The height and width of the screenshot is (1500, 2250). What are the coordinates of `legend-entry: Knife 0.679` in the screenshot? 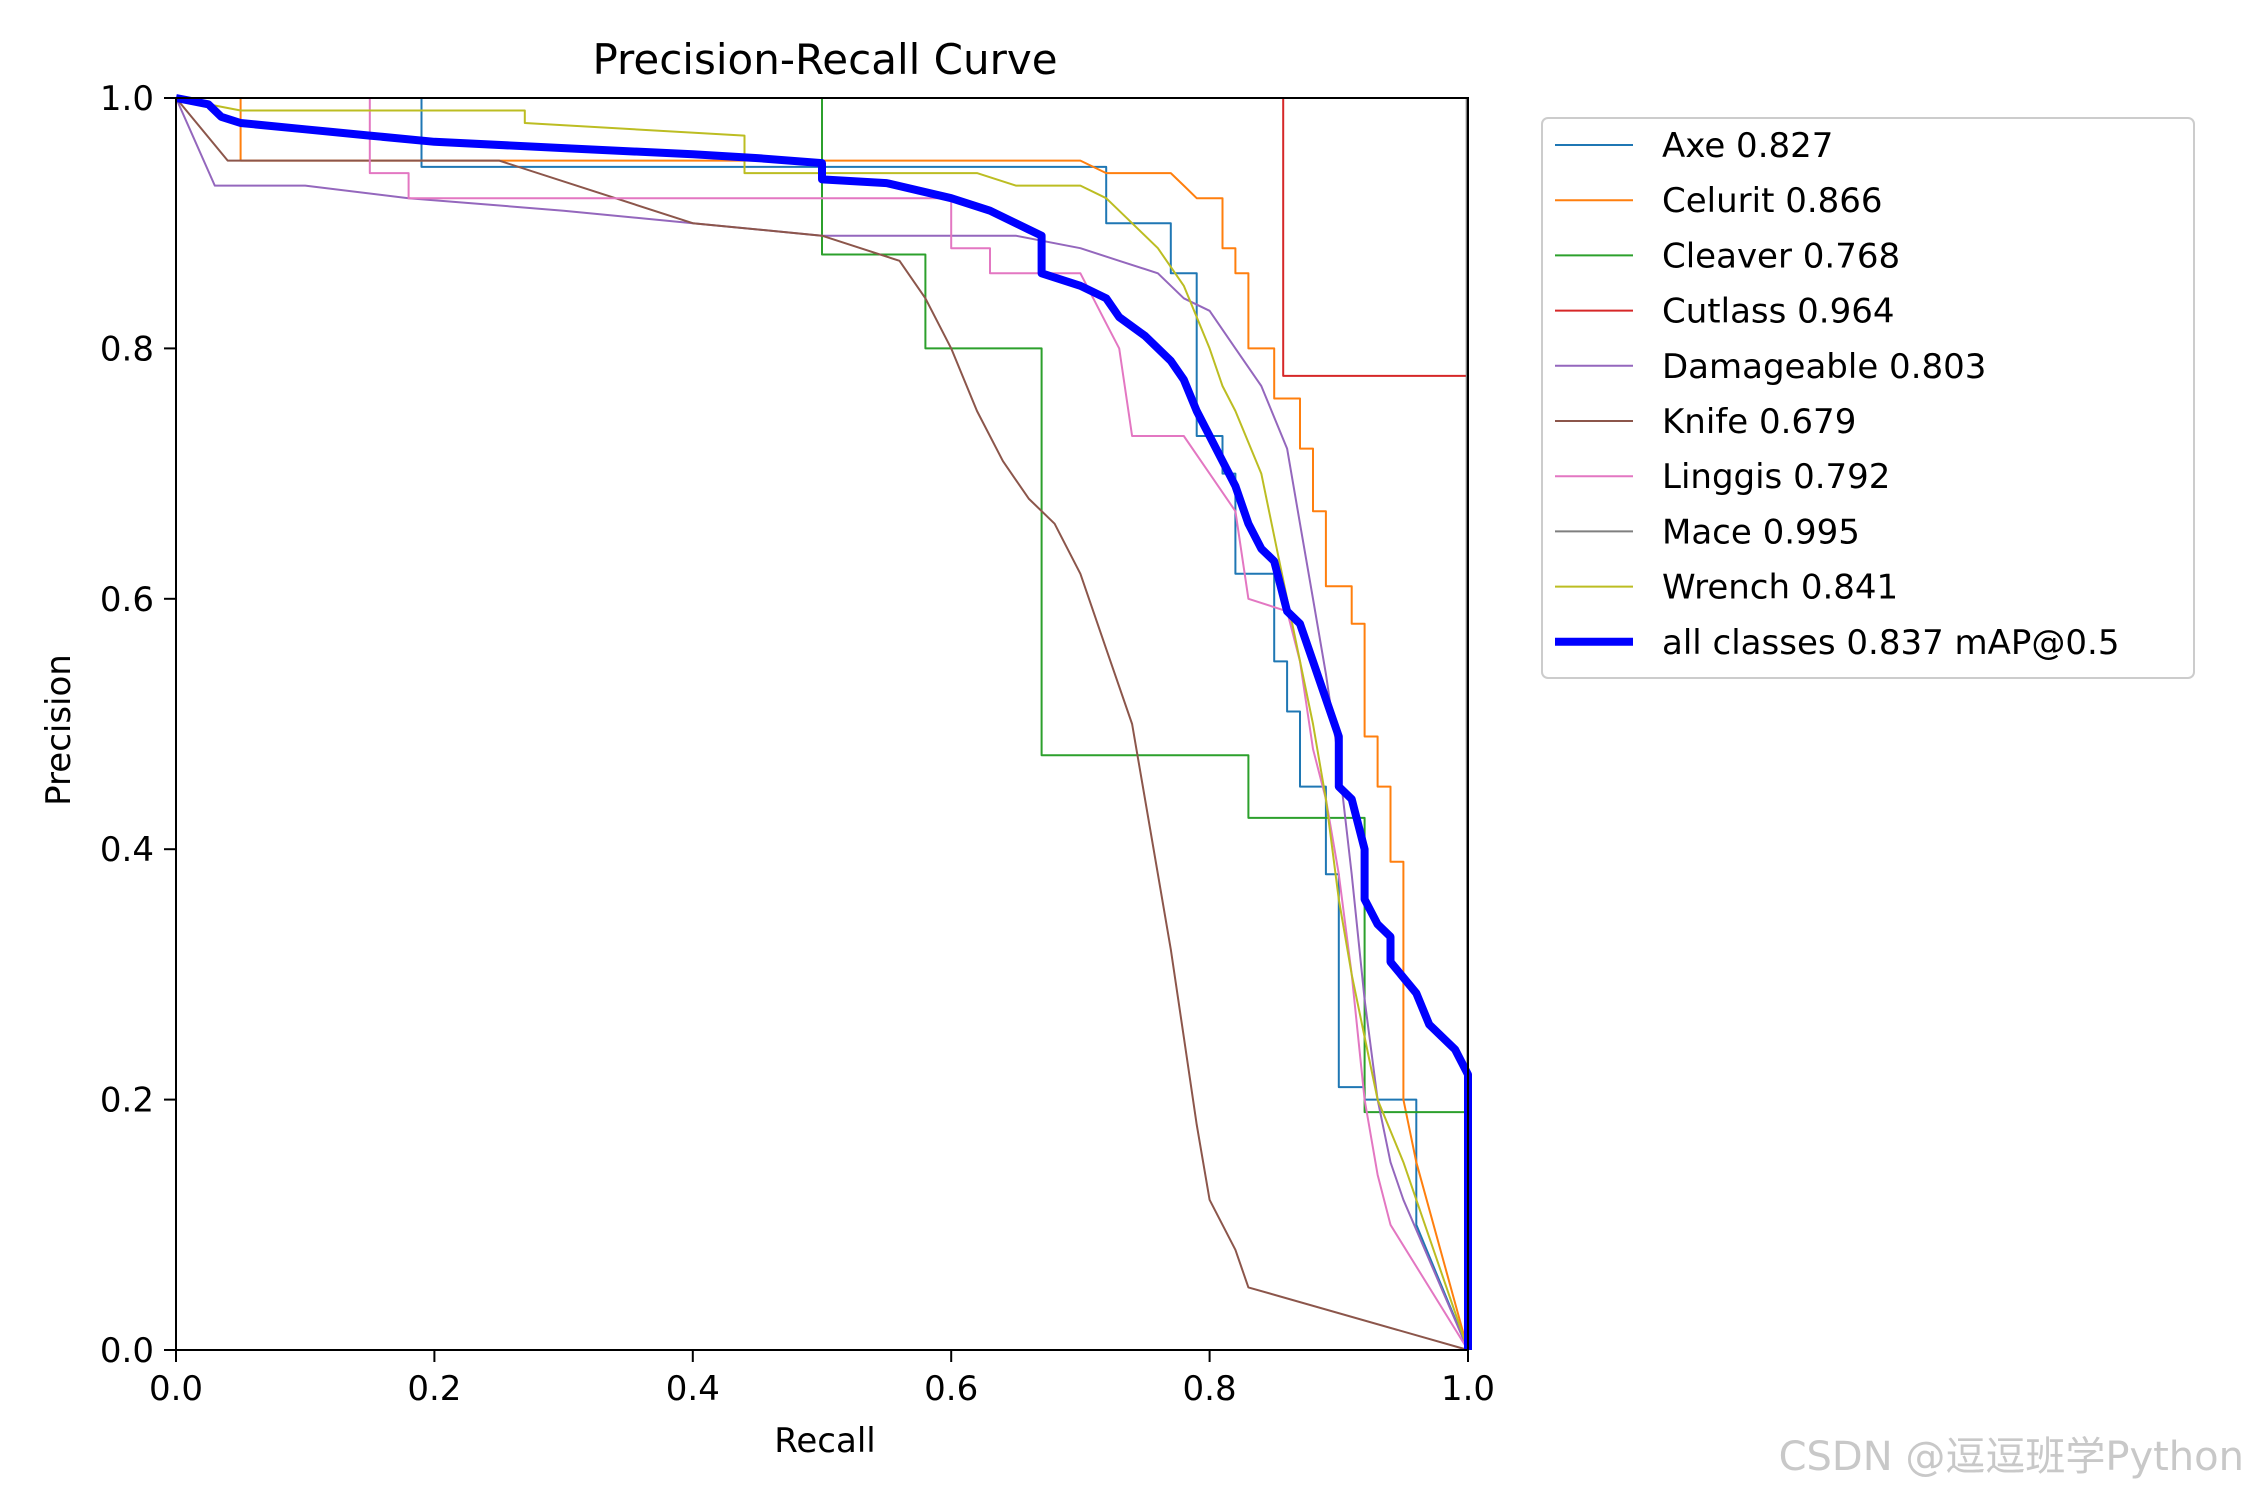 It's located at (1759, 422).